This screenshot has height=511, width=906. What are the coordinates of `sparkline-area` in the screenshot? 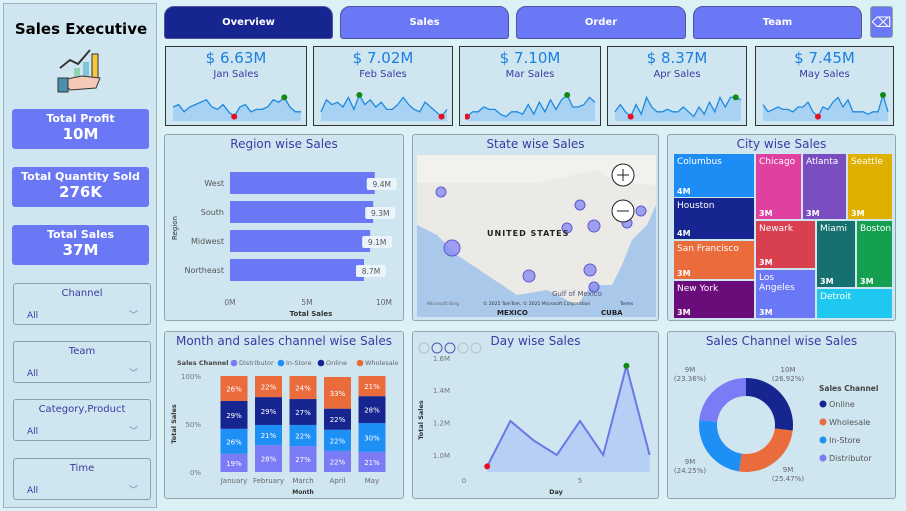 It's located at (384, 108).